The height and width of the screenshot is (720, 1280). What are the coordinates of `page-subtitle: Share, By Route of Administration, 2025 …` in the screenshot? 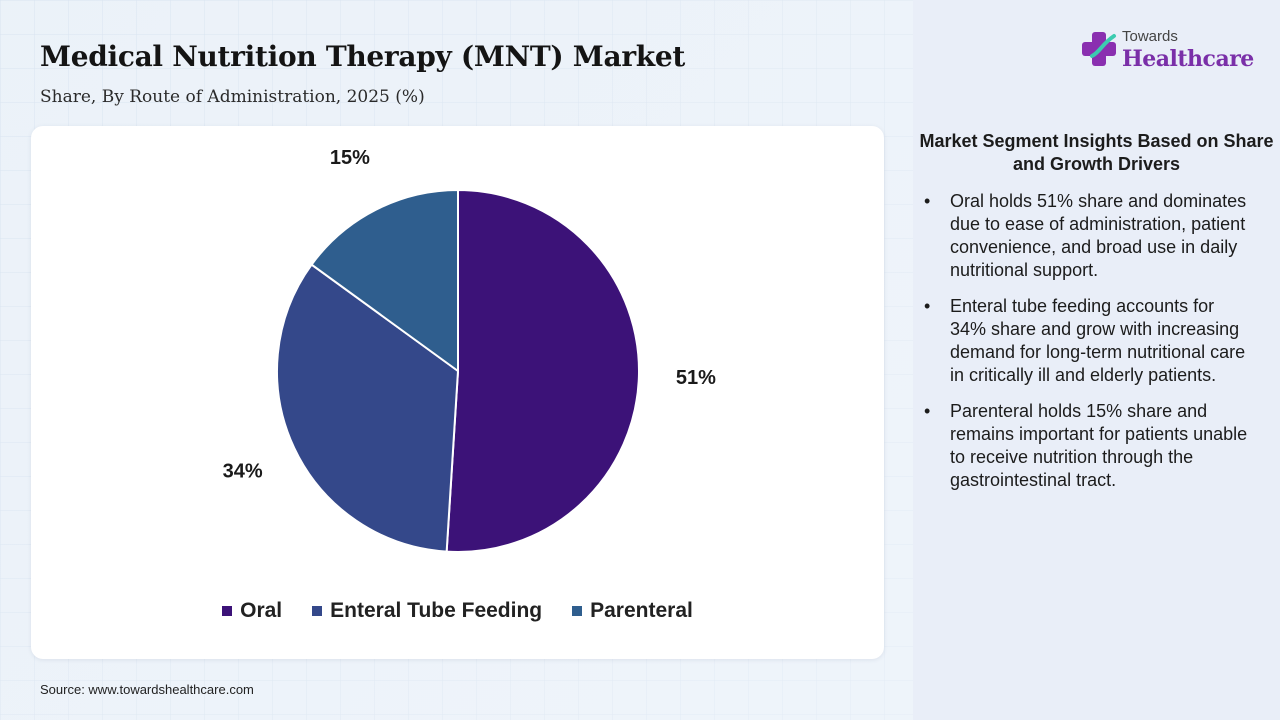 It's located at (232, 97).